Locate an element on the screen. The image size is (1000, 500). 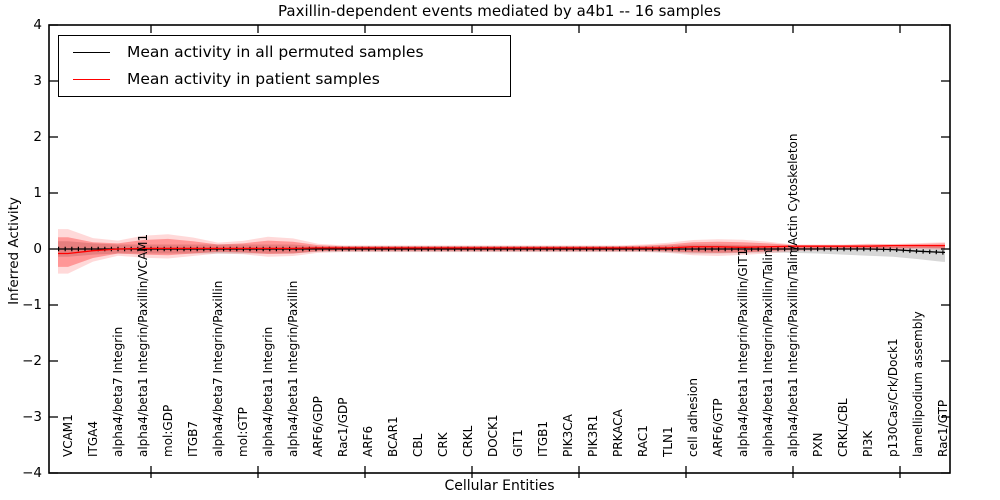
legend-label-patient: Mean activity in patient samples is located at coordinates (253, 79).